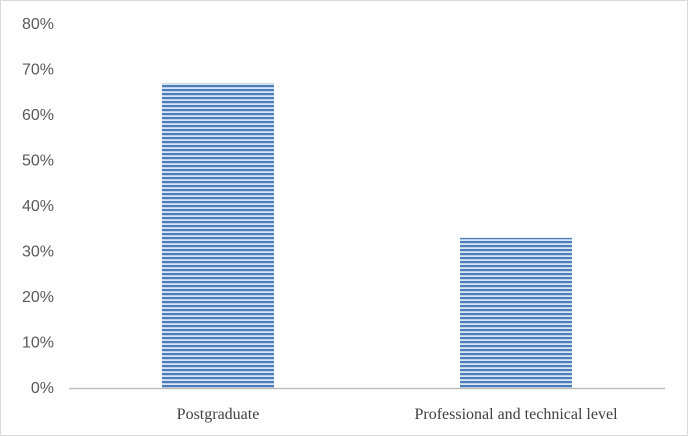 The width and height of the screenshot is (688, 437). Describe the element at coordinates (516, 414) in the screenshot. I see `x-category-label: Professional and technical level` at that location.